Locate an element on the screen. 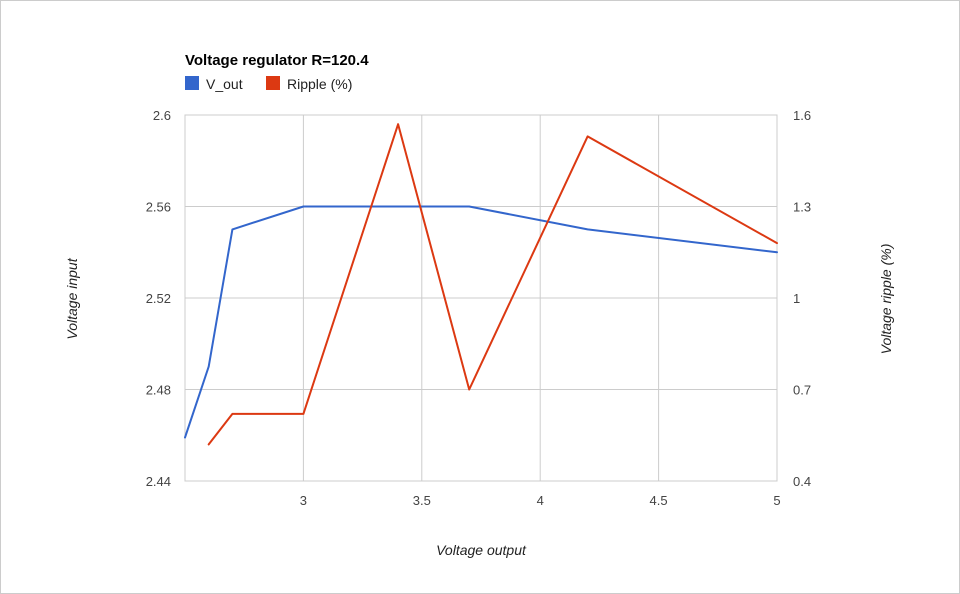 The height and width of the screenshot is (594, 960). y-right-tick-label: 1.3 is located at coordinates (802, 207).